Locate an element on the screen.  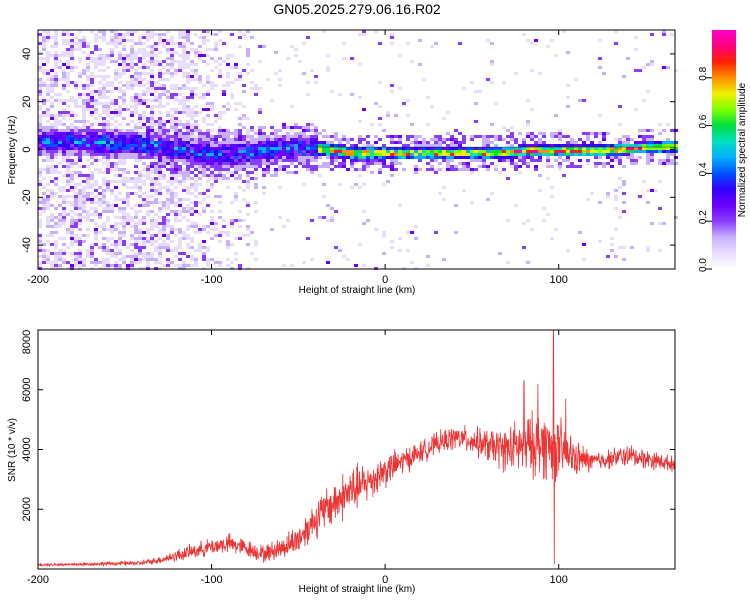
y-tick-label: 0 is located at coordinates (27, 149).